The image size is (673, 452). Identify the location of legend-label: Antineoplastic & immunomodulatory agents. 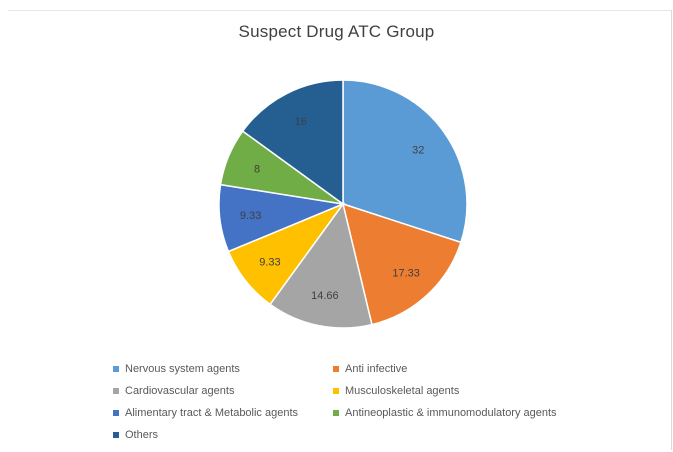
(451, 412).